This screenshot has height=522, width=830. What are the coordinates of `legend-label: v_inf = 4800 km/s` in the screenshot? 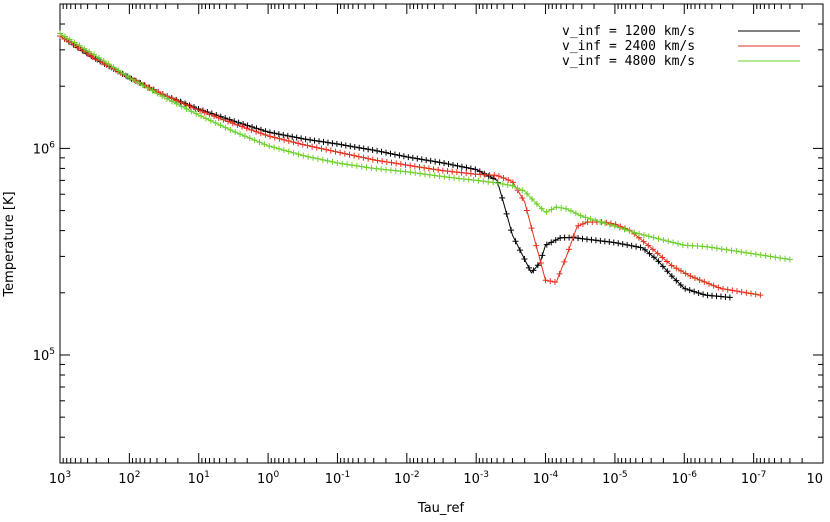 It's located at (628, 61).